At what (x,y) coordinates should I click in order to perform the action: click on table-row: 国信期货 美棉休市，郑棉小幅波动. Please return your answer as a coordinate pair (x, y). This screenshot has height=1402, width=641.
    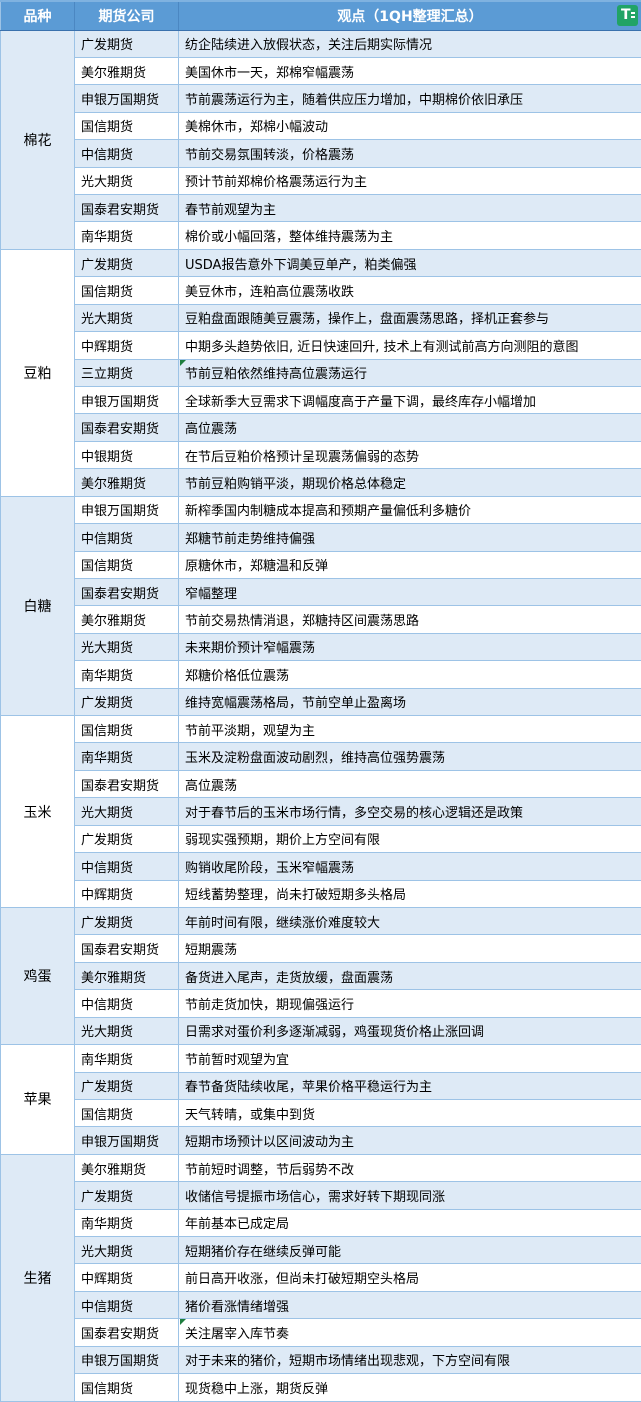
    Looking at the image, I should click on (321, 126).